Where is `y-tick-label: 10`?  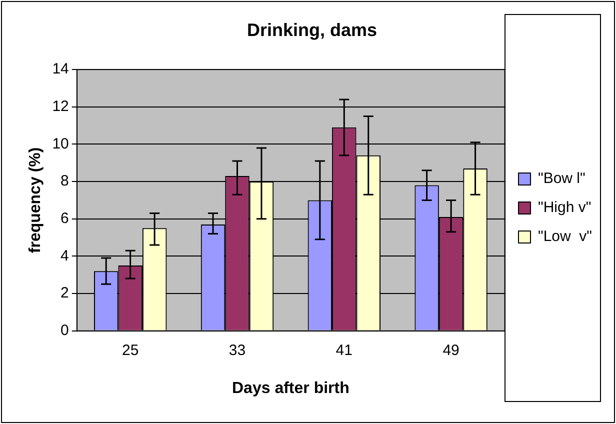 y-tick-label: 10 is located at coordinates (60, 143).